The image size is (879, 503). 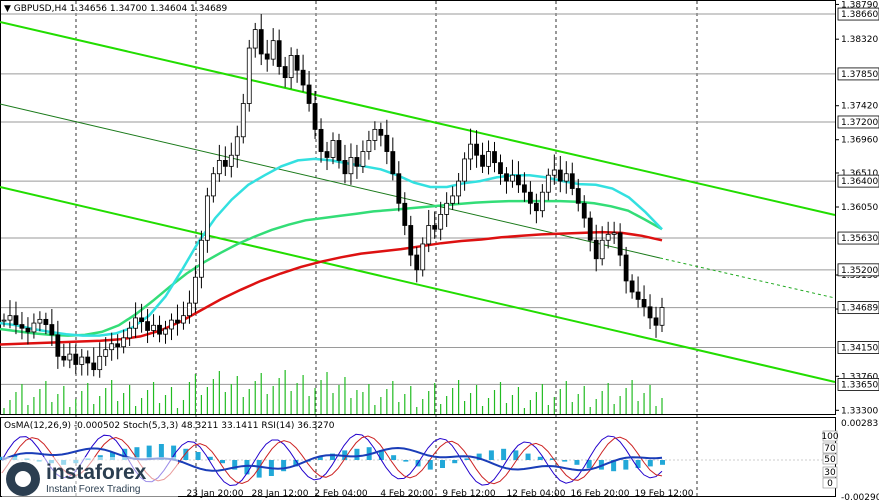 What do you see at coordinates (859, 123) in the screenshot?
I see `level-tag-label: 1.37200` at bounding box center [859, 123].